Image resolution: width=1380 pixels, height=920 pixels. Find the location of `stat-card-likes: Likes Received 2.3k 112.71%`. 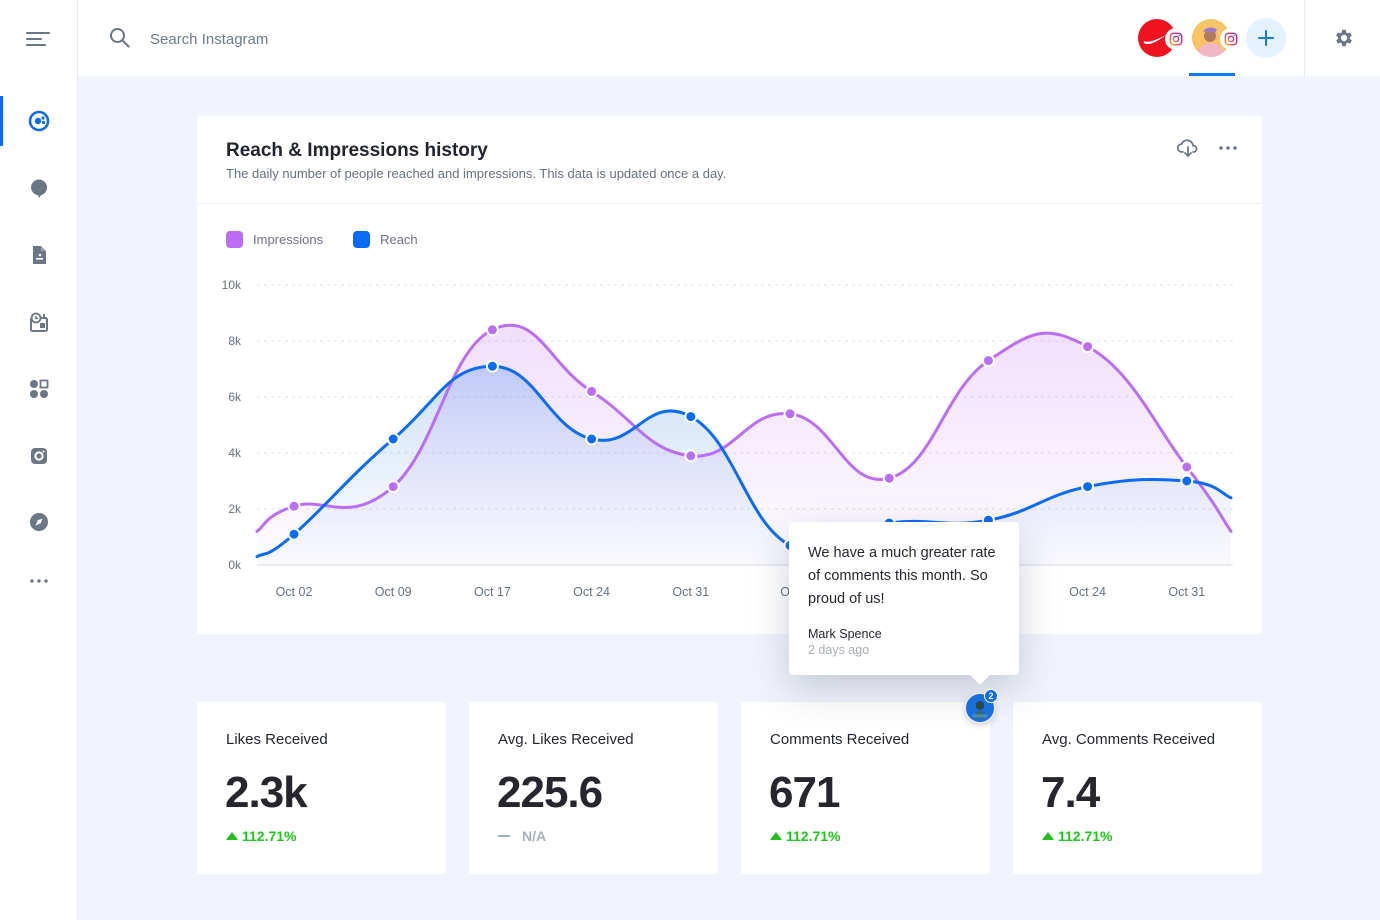

stat-card-likes: Likes Received 2.3k 112.71% is located at coordinates (321, 788).